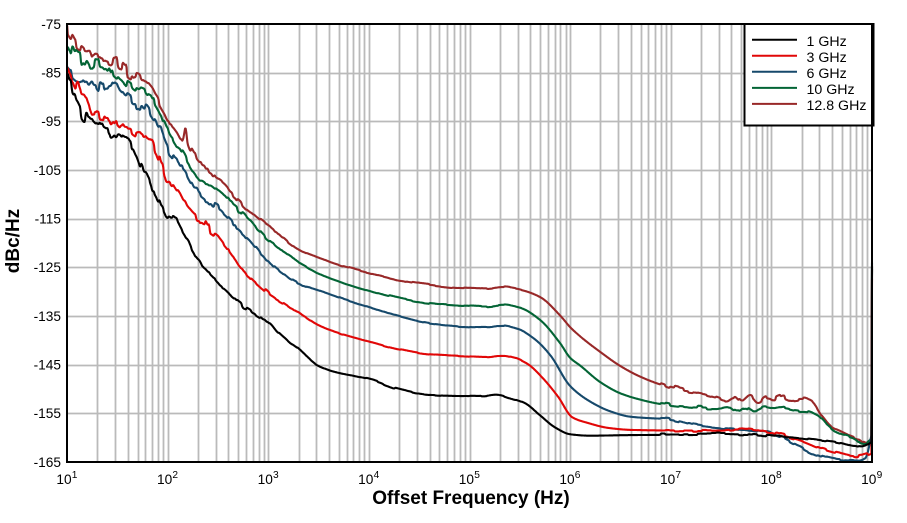  What do you see at coordinates (48, 365) in the screenshot?
I see `svg-text: -145` at bounding box center [48, 365].